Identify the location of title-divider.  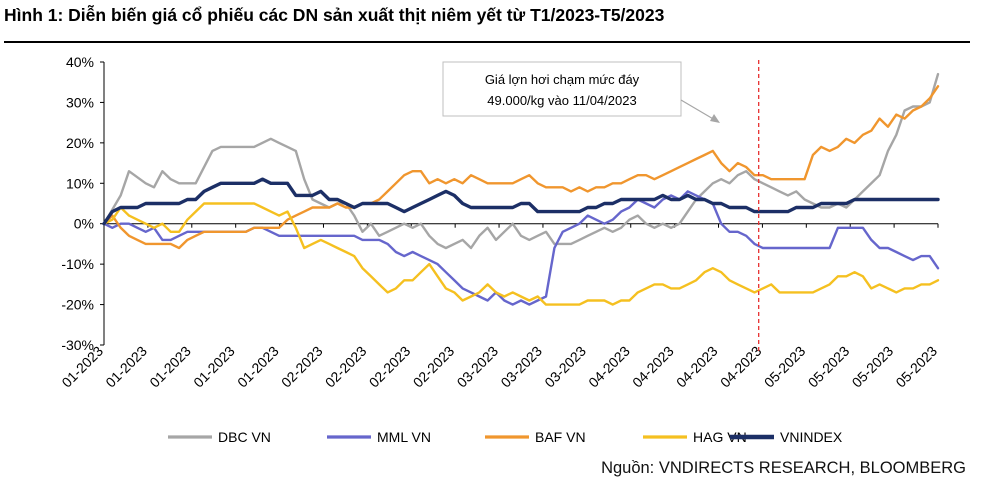
(487, 42).